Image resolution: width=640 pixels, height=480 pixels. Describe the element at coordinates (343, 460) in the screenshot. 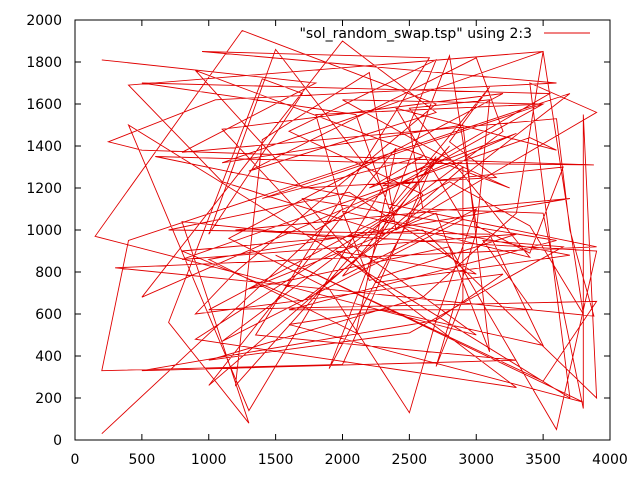

I see `x-tick-label: 2000` at that location.